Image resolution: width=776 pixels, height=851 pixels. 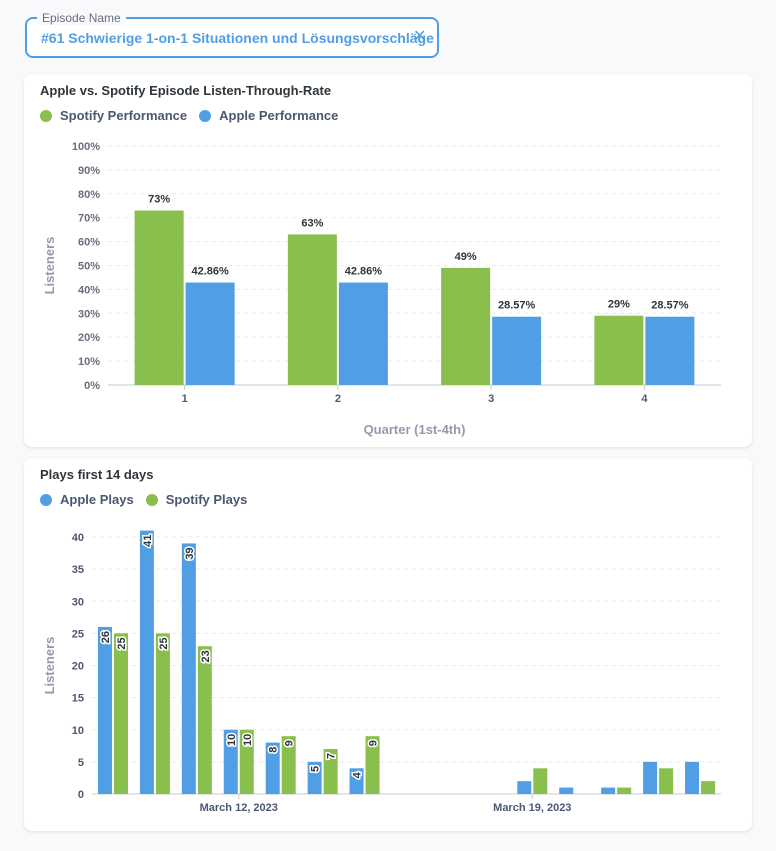 What do you see at coordinates (185, 399) in the screenshot?
I see `x-tick-label: 1` at bounding box center [185, 399].